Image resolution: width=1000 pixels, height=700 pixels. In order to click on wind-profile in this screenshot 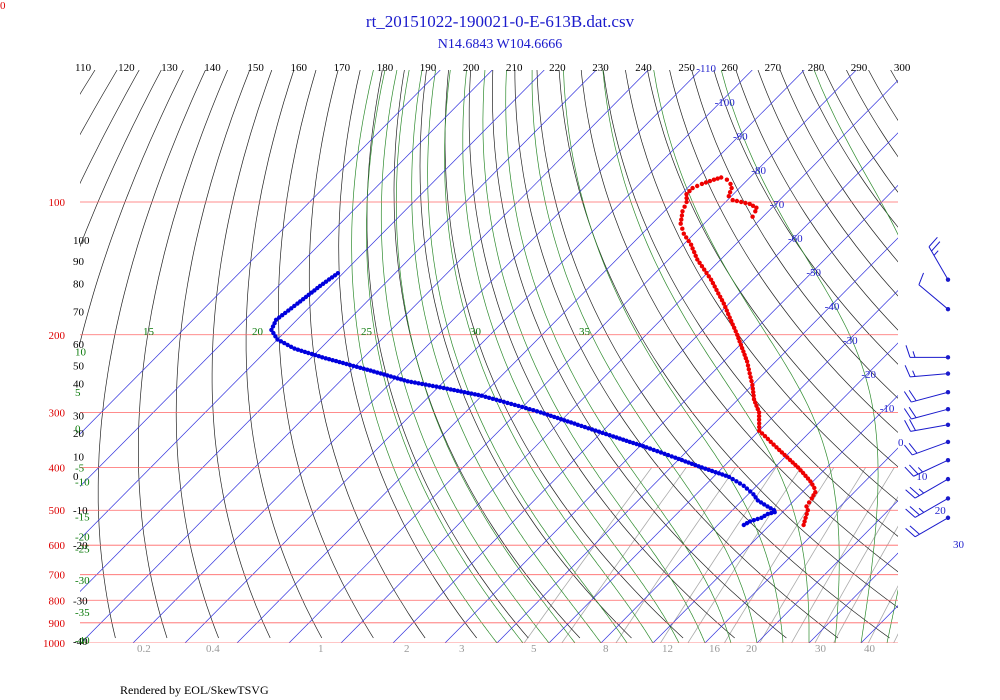, I will do `click(927, 387)`.